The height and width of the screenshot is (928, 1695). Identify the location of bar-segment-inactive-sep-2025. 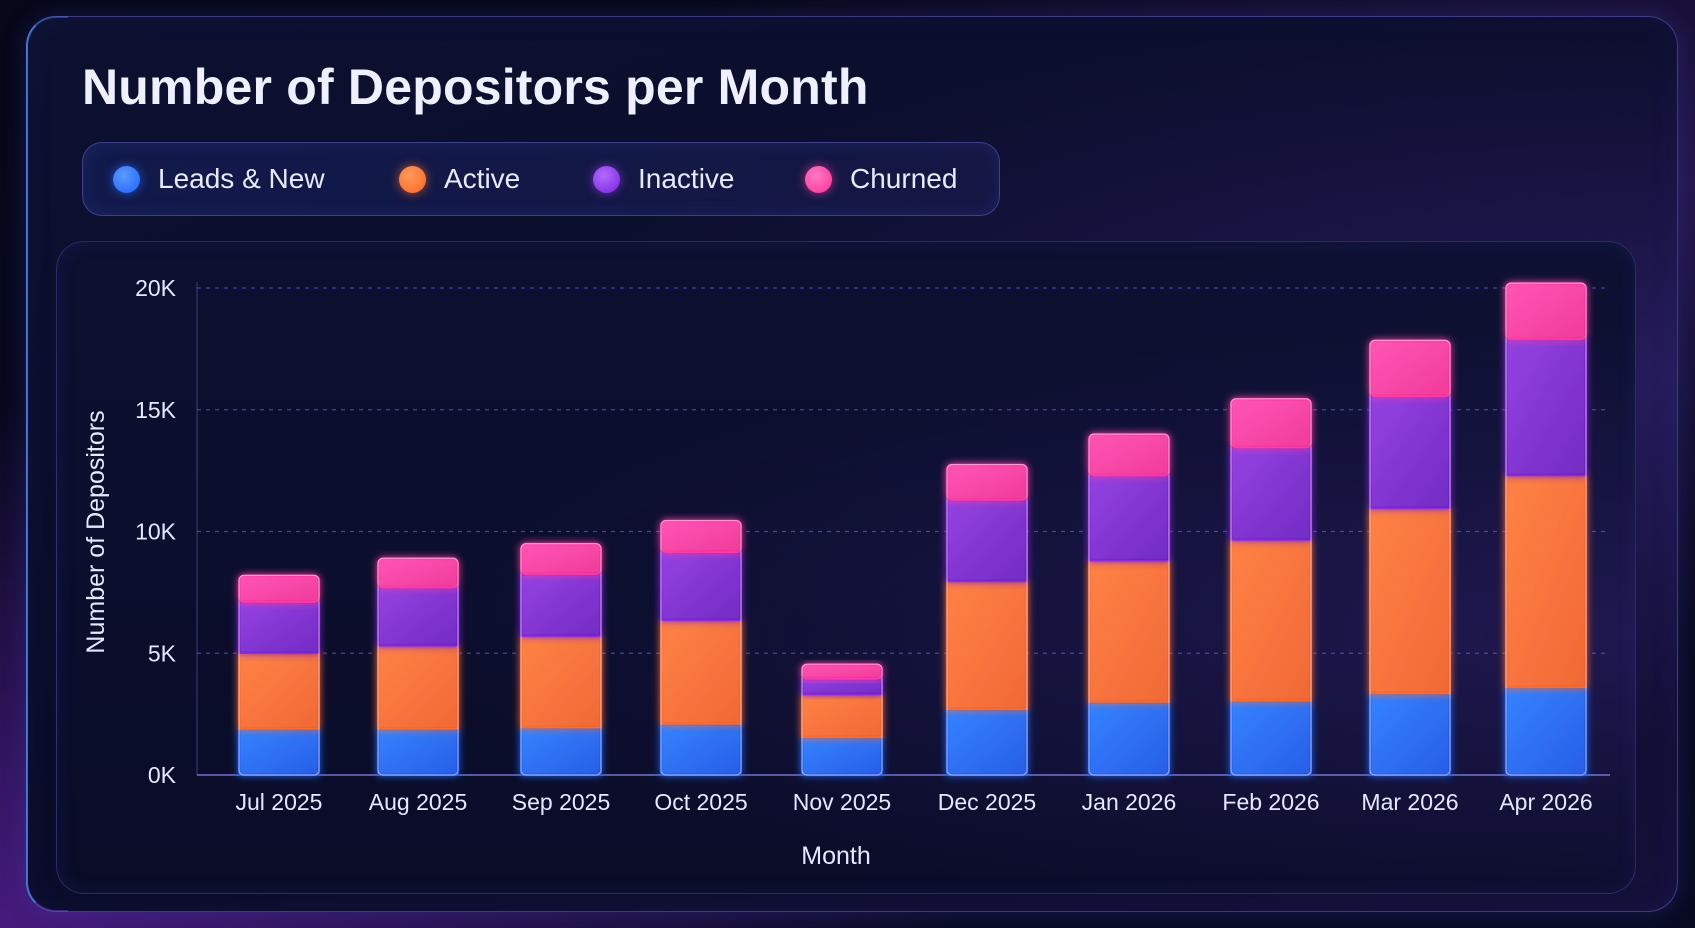
(561, 605).